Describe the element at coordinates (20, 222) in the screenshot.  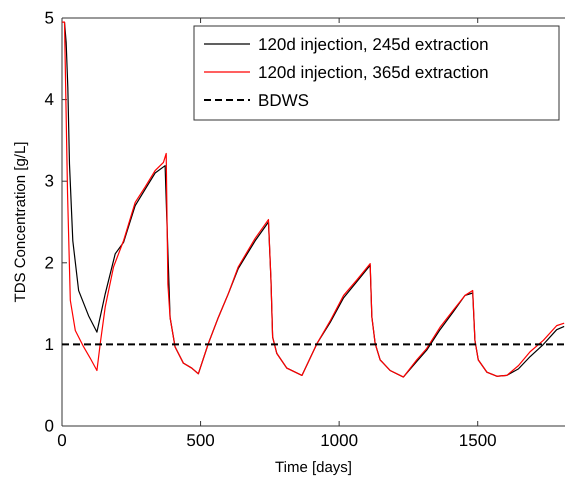
I see `y-axis-title: TDS Concentration [g/L]` at that location.